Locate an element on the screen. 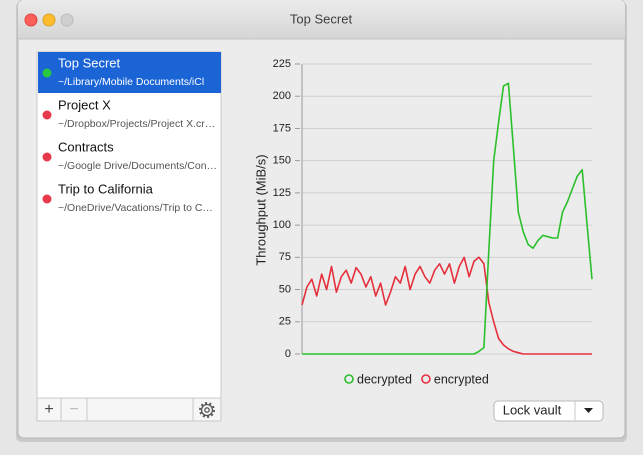 The width and height of the screenshot is (643, 455). y-tick-label: 75 is located at coordinates (285, 257).